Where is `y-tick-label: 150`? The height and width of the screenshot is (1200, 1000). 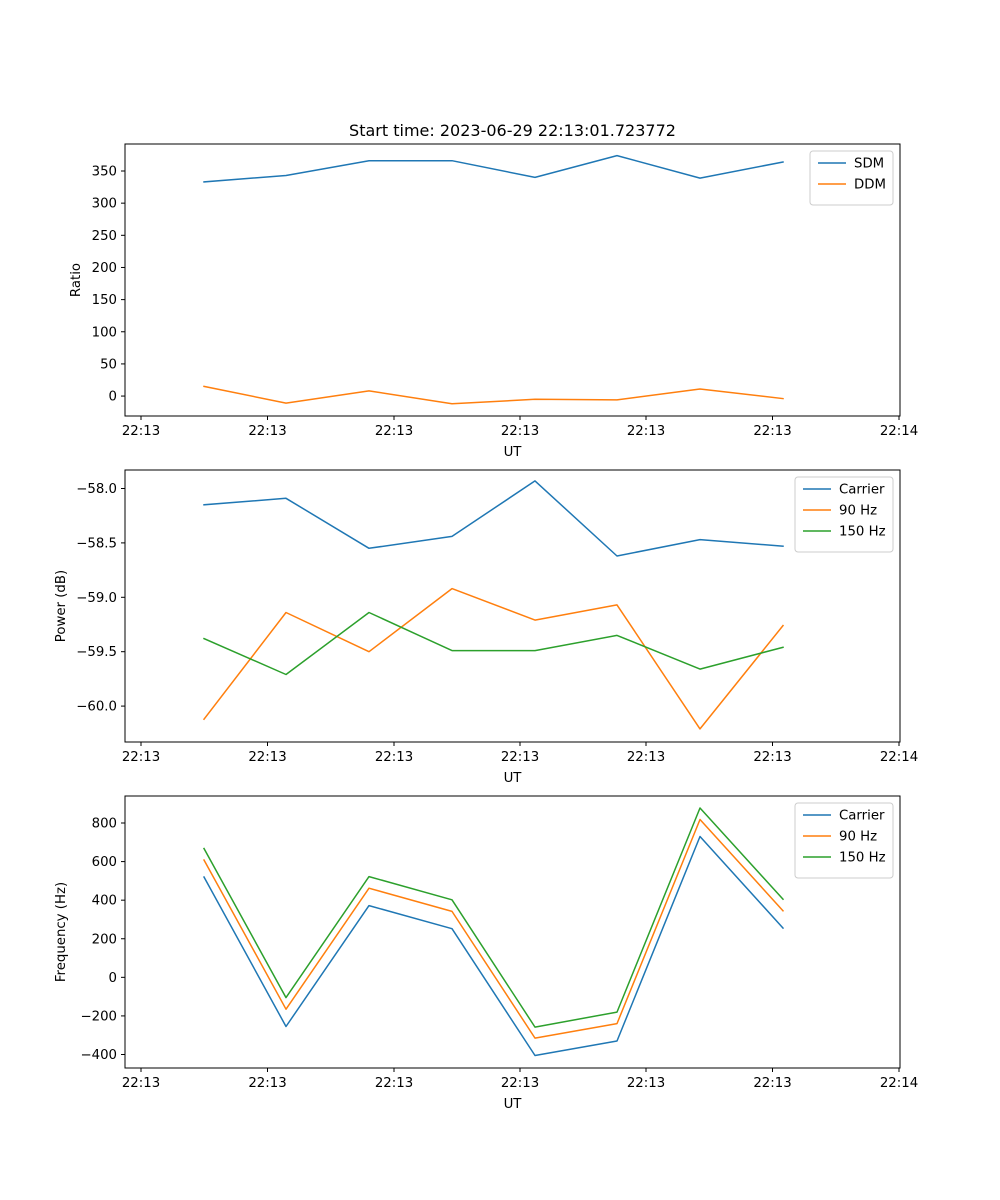
y-tick-label: 150 is located at coordinates (104, 300).